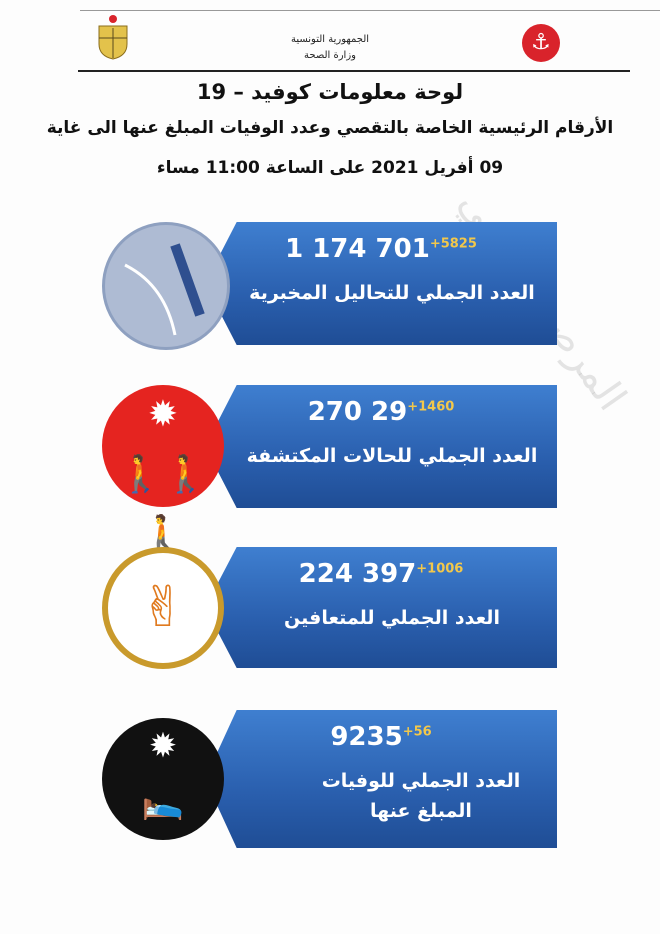 Image resolution: width=660 pixels, height=934 pixels. I want to click on stat-panel-recovered: 224 397+1006 العدد الجملي للمتعافين, so click(381, 607).